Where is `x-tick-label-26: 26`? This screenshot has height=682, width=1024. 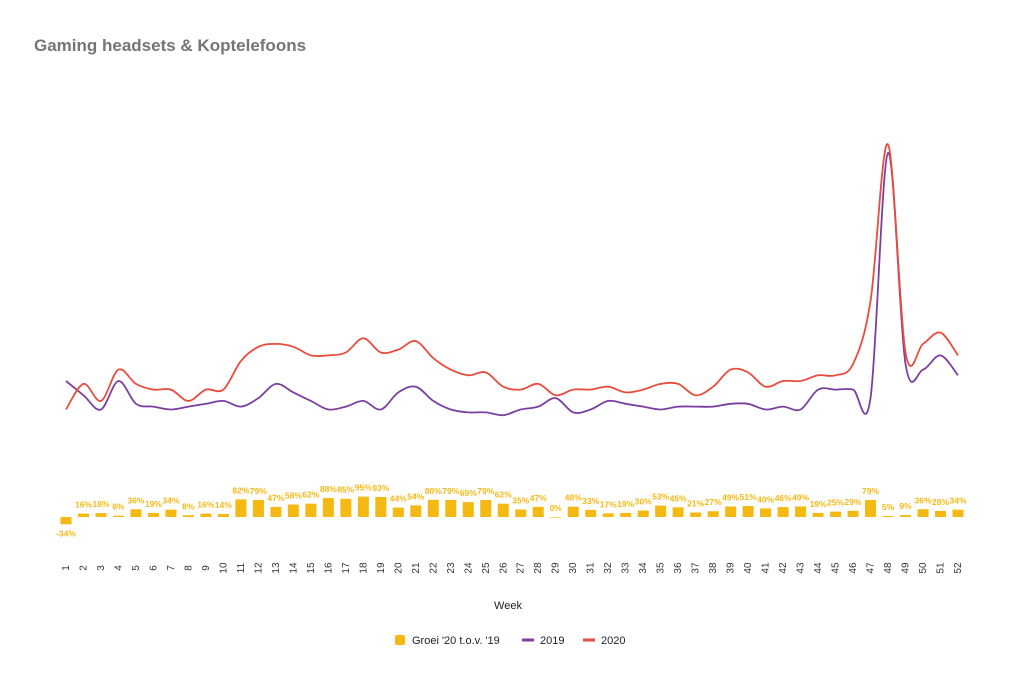 x-tick-label-26: 26 is located at coordinates (503, 568).